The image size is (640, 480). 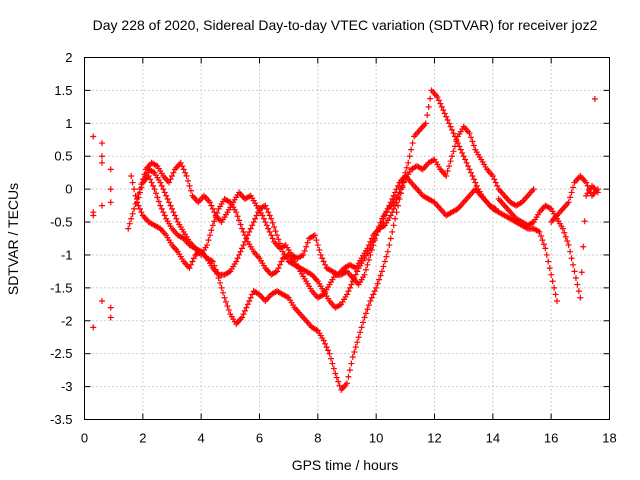 What do you see at coordinates (67, 320) in the screenshot?
I see `y-tick-label: -2` at bounding box center [67, 320].